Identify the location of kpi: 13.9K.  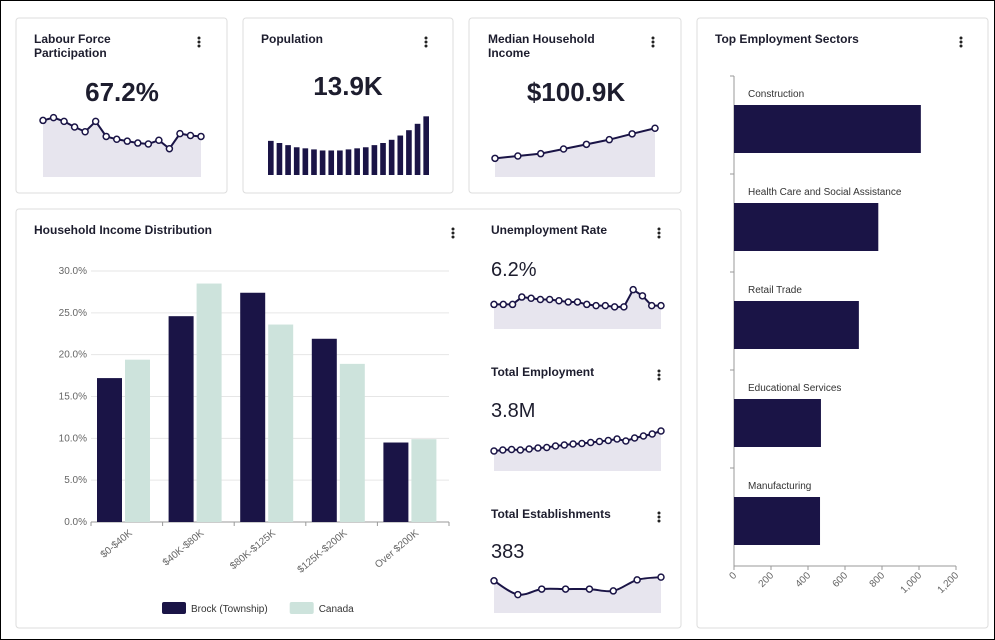
(348, 86).